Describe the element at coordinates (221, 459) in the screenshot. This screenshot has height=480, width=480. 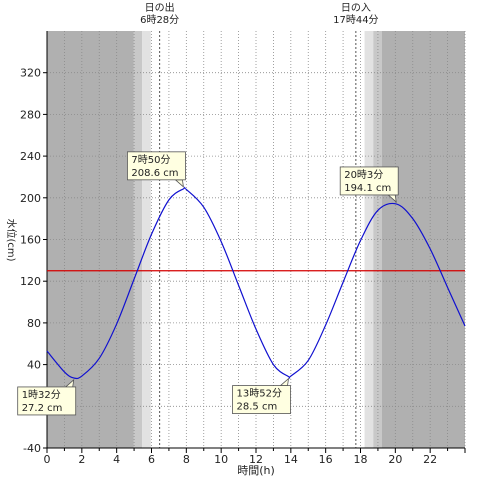
I see `x-tick-label: 10` at that location.